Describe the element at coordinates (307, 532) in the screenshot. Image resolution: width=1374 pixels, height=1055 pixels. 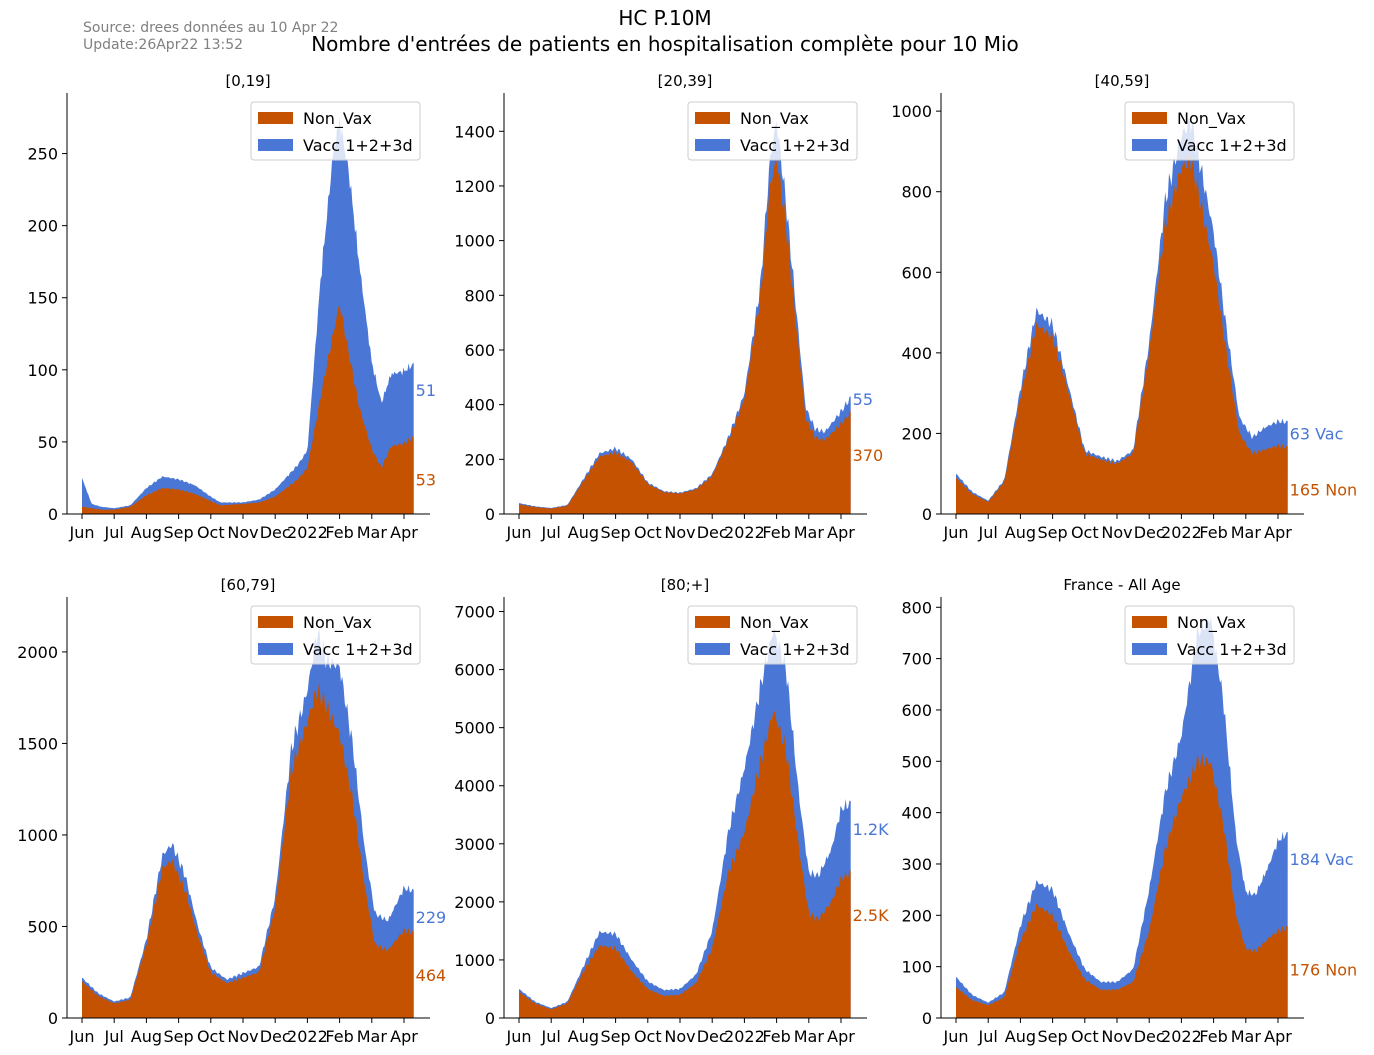
I see `x-tick-label: 2022` at that location.